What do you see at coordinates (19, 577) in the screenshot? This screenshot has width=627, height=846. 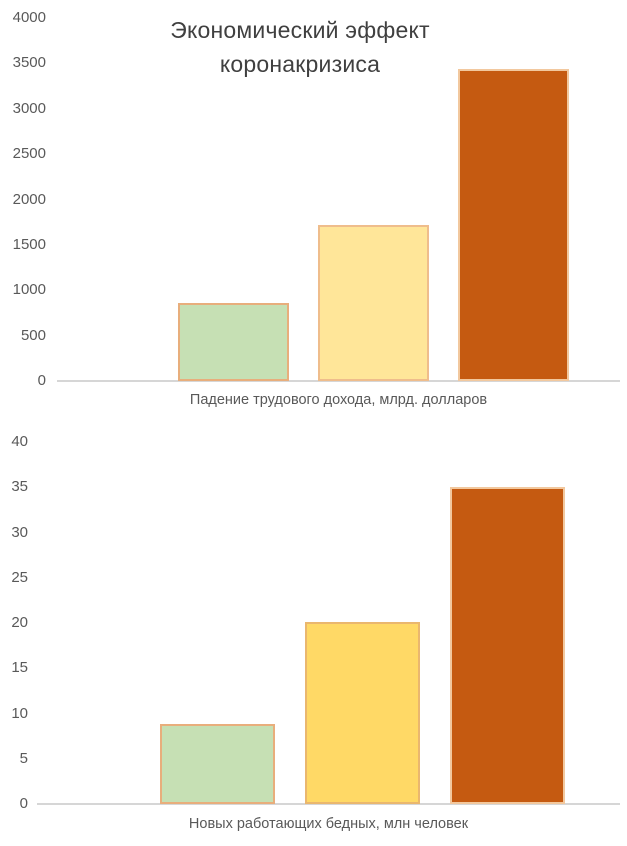 I see `y-axis-tick-label: 25` at bounding box center [19, 577].